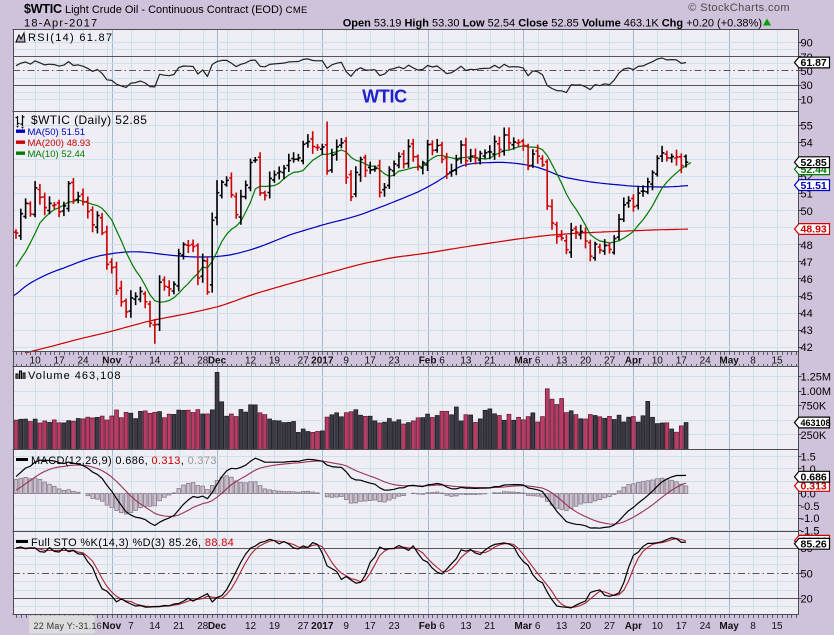 The height and width of the screenshot is (635, 834). What do you see at coordinates (75, 376) in the screenshot?
I see `svg-text: Volume 463,108` at bounding box center [75, 376].